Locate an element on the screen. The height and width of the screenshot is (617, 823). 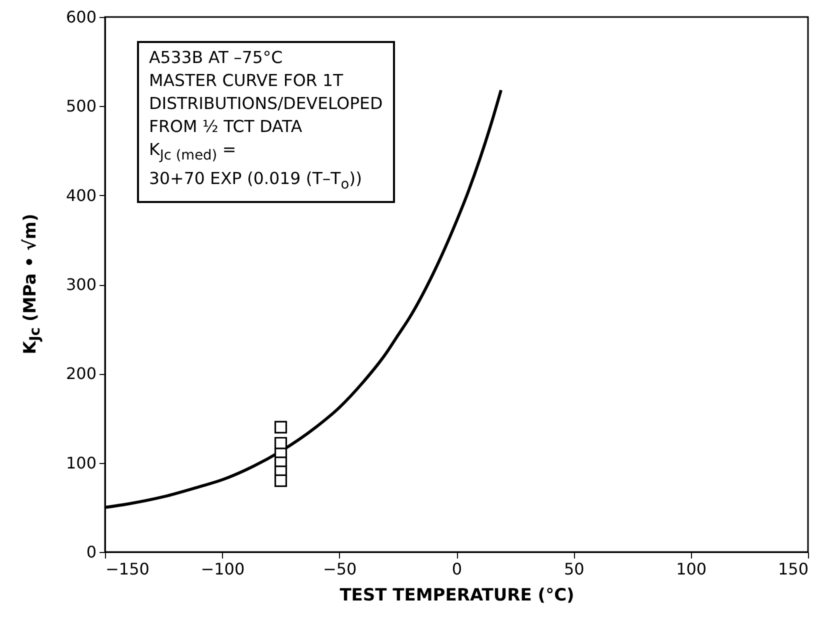
annotation: DISTRIBUTIONS/DEVELOPED is located at coordinates (266, 104).